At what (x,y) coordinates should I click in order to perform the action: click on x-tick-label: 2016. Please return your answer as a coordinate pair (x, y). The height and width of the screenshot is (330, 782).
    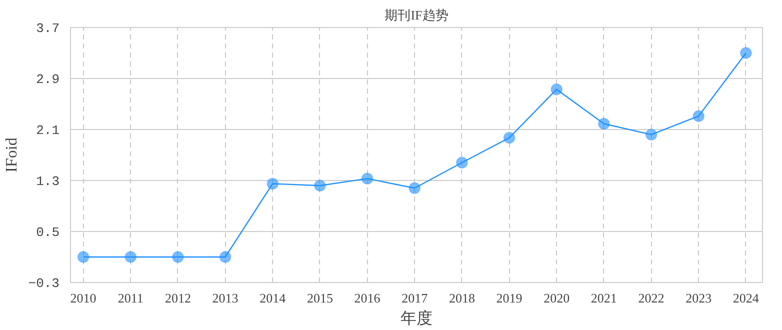
    Looking at the image, I should click on (367, 298).